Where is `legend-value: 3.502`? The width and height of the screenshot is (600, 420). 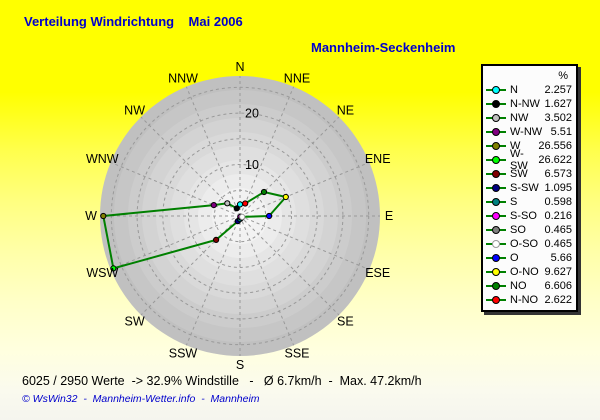
legend-value: 3.502 is located at coordinates (558, 118).